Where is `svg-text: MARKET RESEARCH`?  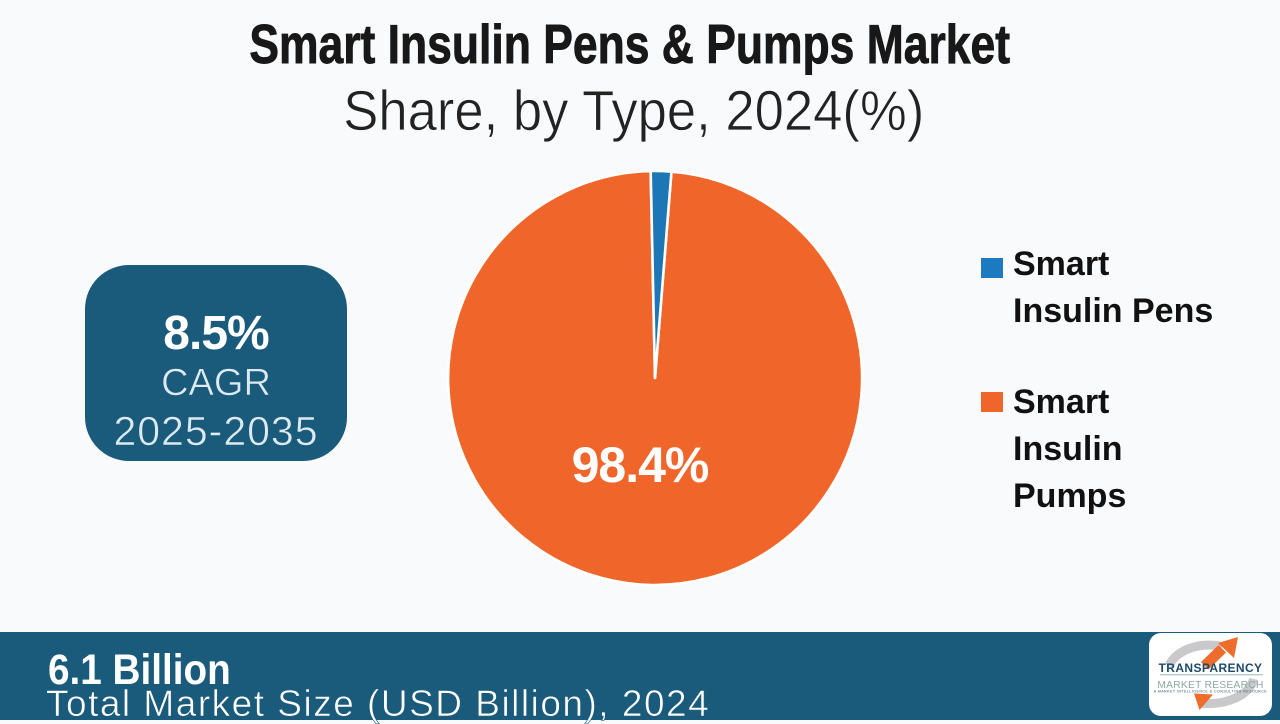
svg-text: MARKET RESEARCH is located at coordinates (1210, 685).